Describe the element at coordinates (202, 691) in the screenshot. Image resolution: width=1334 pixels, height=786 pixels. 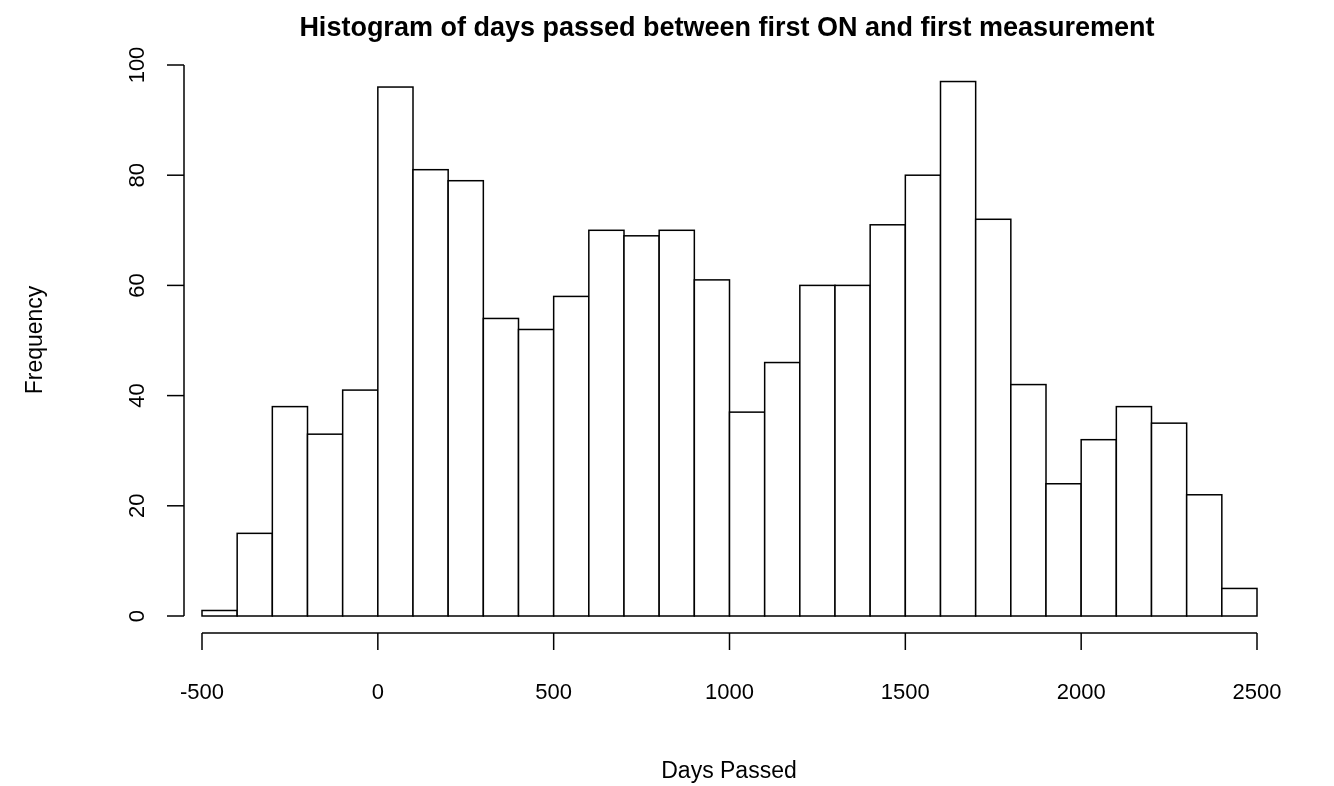
I see `x-tick-label: -500` at that location.